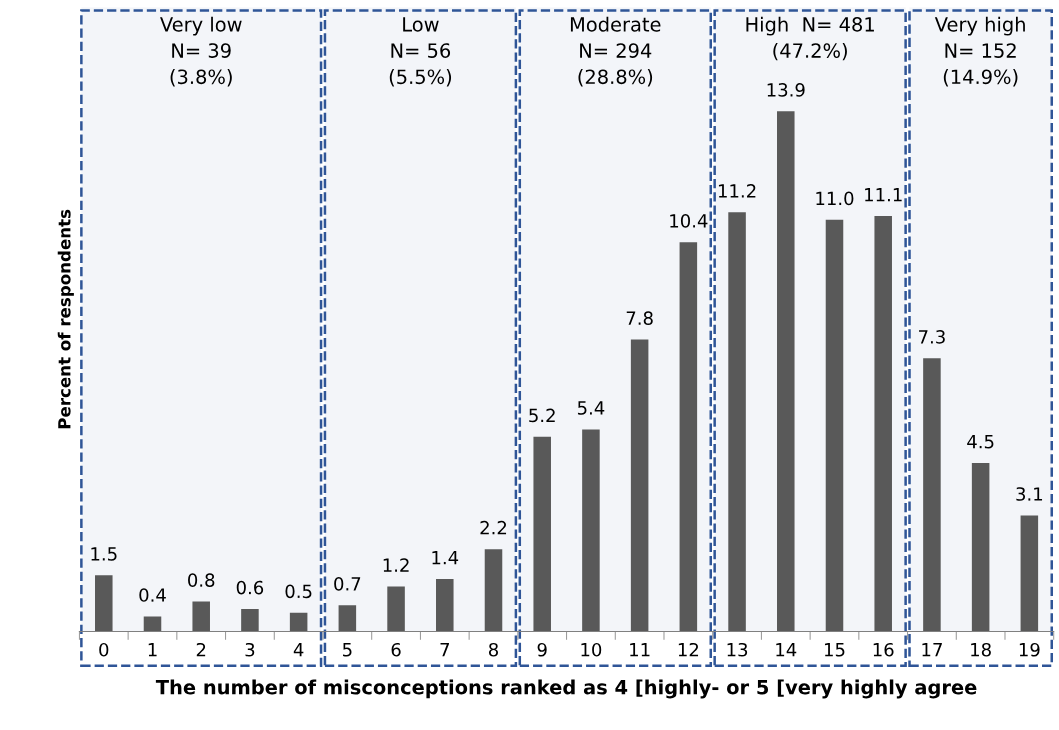  What do you see at coordinates (835, 198) in the screenshot?
I see `data-label: 11.0` at bounding box center [835, 198].